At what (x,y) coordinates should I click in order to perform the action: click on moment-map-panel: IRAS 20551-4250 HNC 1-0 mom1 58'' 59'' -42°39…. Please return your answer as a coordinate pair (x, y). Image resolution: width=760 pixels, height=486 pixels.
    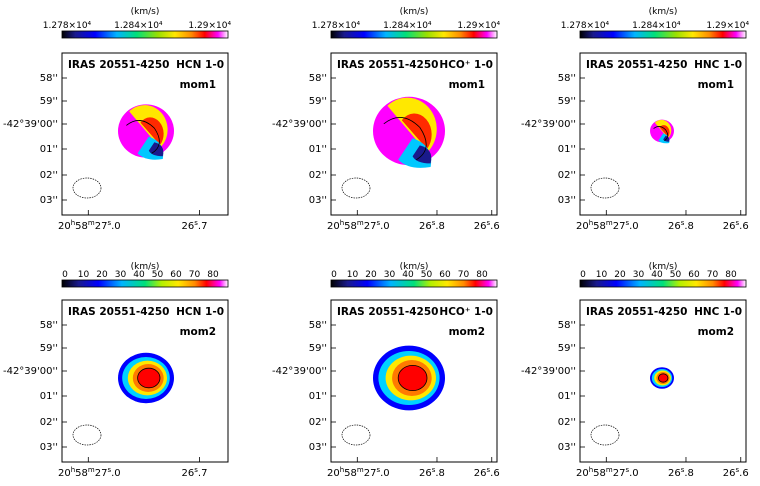
    Looking at the image, I should click on (635, 142).